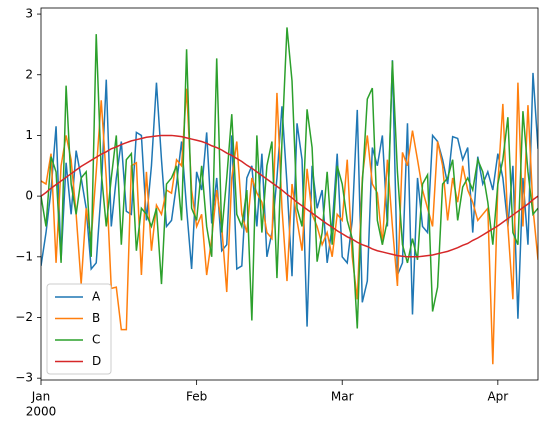 Image resolution: width=546 pixels, height=433 pixels. What do you see at coordinates (79, 329) in the screenshot?
I see `legend-box` at bounding box center [79, 329].